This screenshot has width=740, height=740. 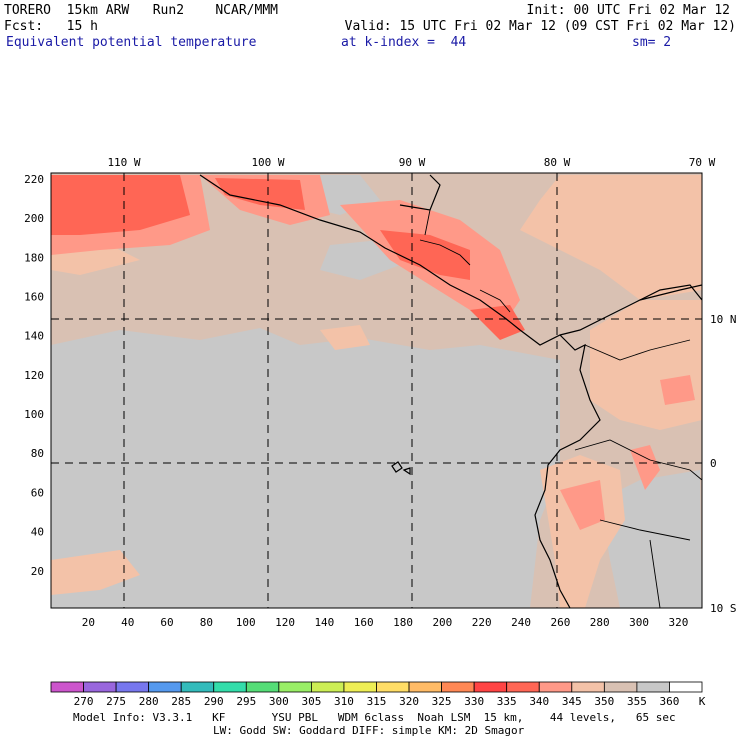 I want to click on init-time: Init: 00 UTC Fri 02 Mar 12, so click(x=628, y=10).